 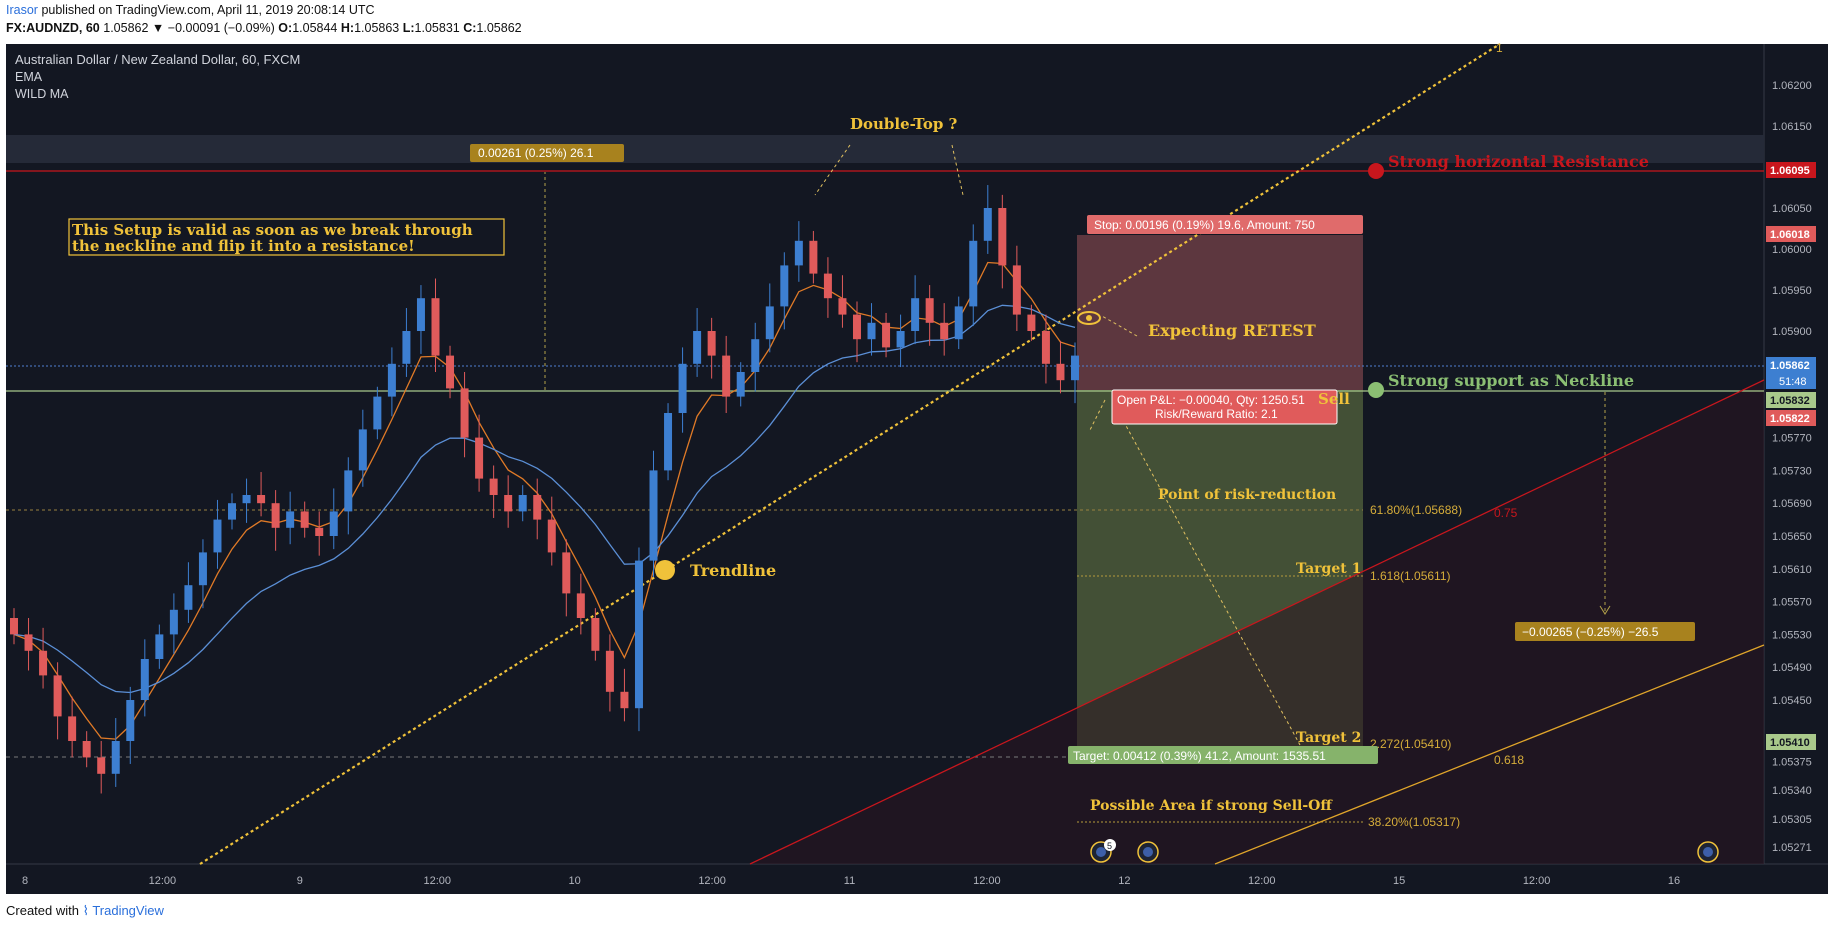 I want to click on ema-legend: EMA, so click(x=29, y=77).